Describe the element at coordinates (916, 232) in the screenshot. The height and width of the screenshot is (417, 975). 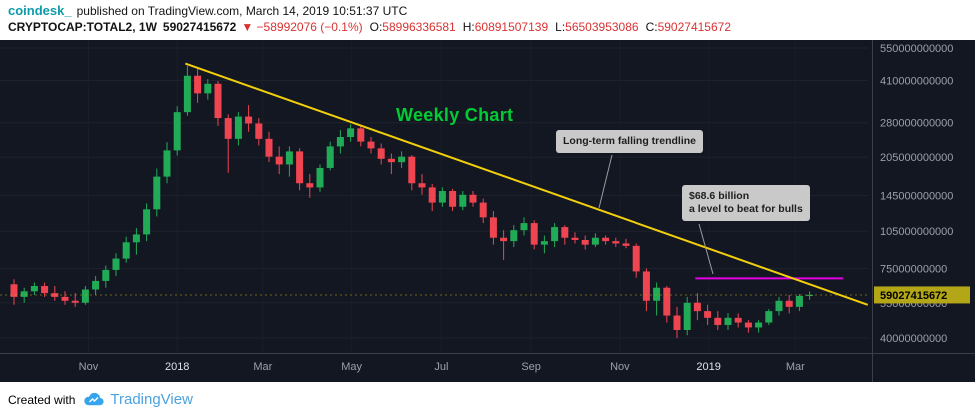
I see `svg-text: 105000000000` at that location.